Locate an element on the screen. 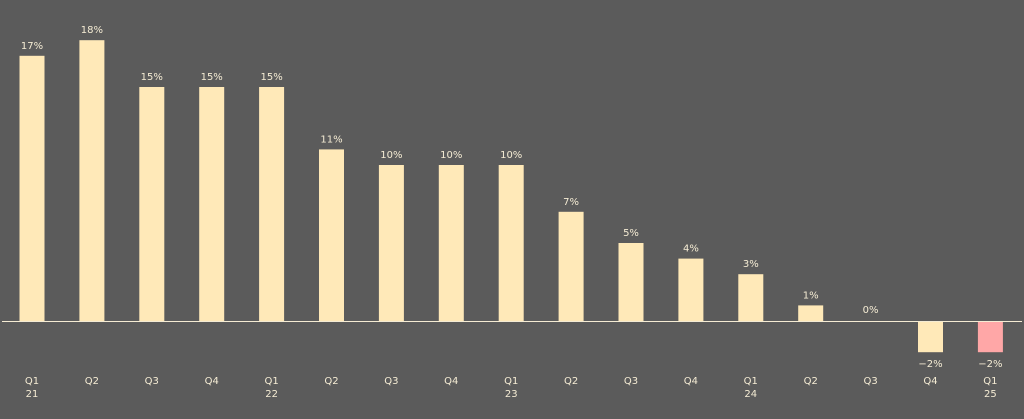 This screenshot has width=1024, height=419. tick-label-quarter-2: Q2 is located at coordinates (92, 381).